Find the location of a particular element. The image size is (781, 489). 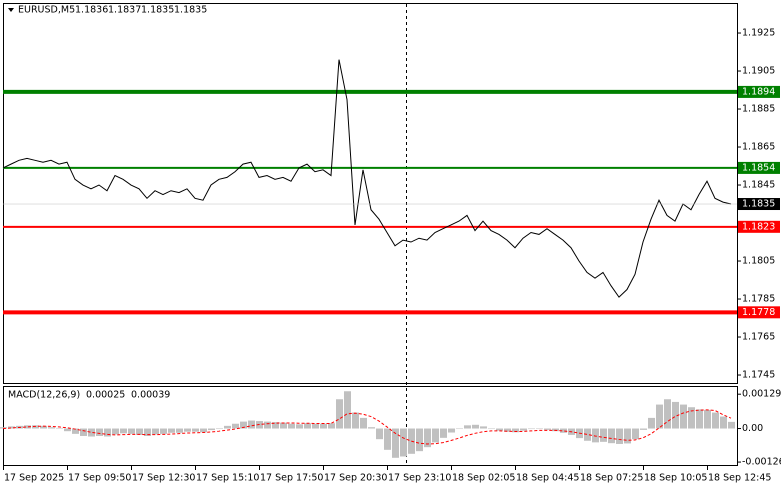

x-tick-label: 18 Sep 12:45 is located at coordinates (739, 478).